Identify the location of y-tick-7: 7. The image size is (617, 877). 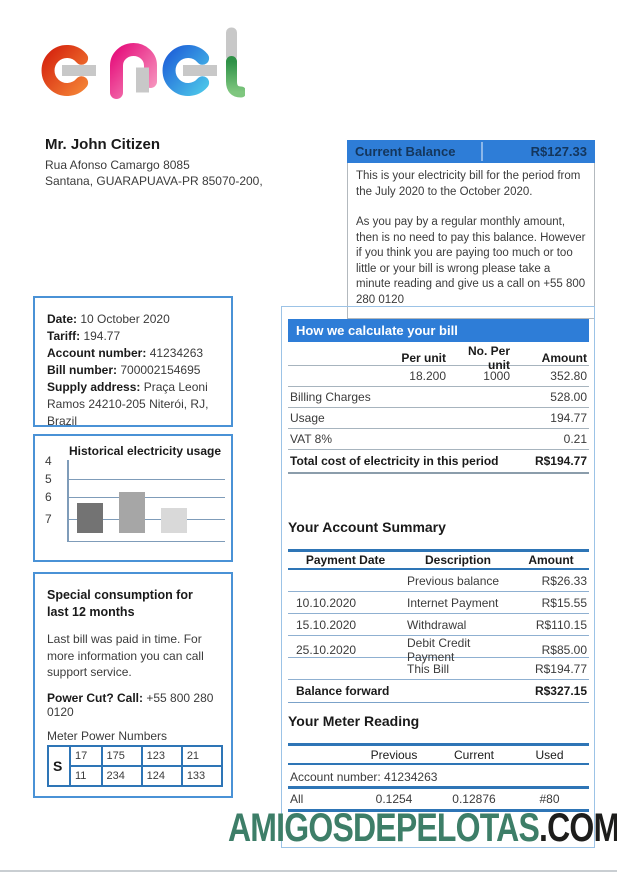
(48, 519).